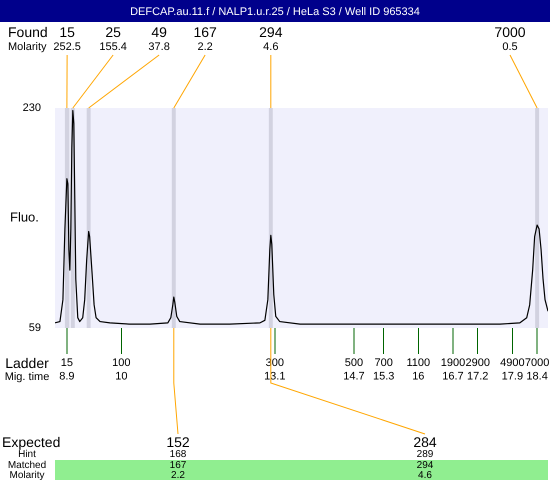 This screenshot has height=480, width=550. What do you see at coordinates (178, 465) in the screenshot?
I see `text: 167` at bounding box center [178, 465].